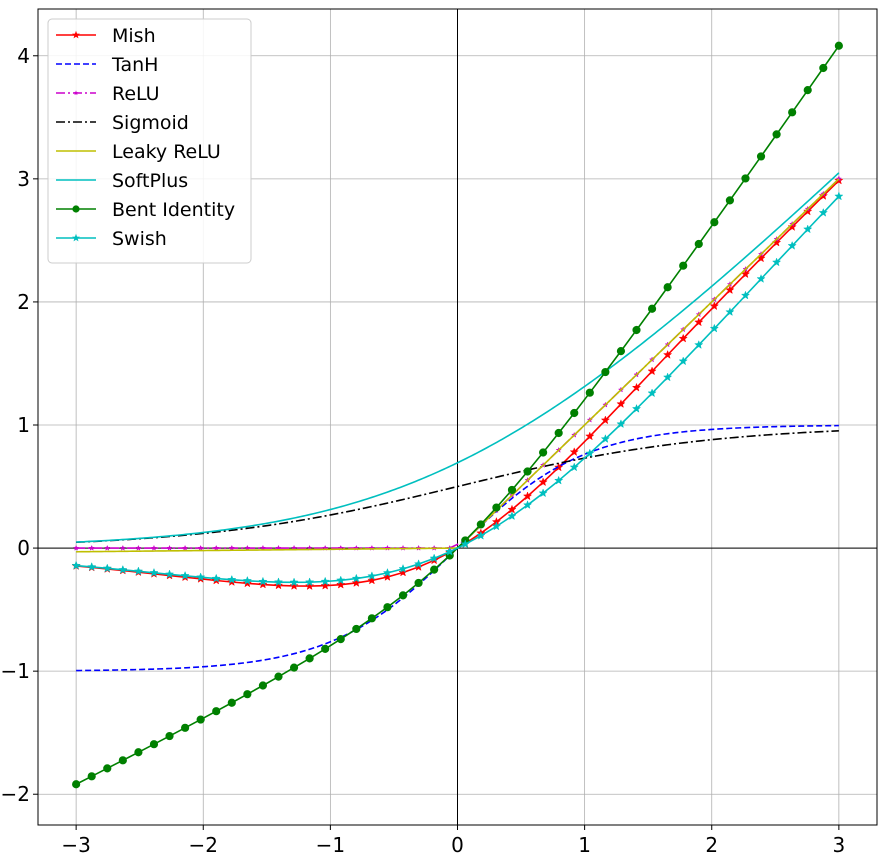  Describe the element at coordinates (108, 94) in the screenshot. I see `legend-item: ReLU` at that location.